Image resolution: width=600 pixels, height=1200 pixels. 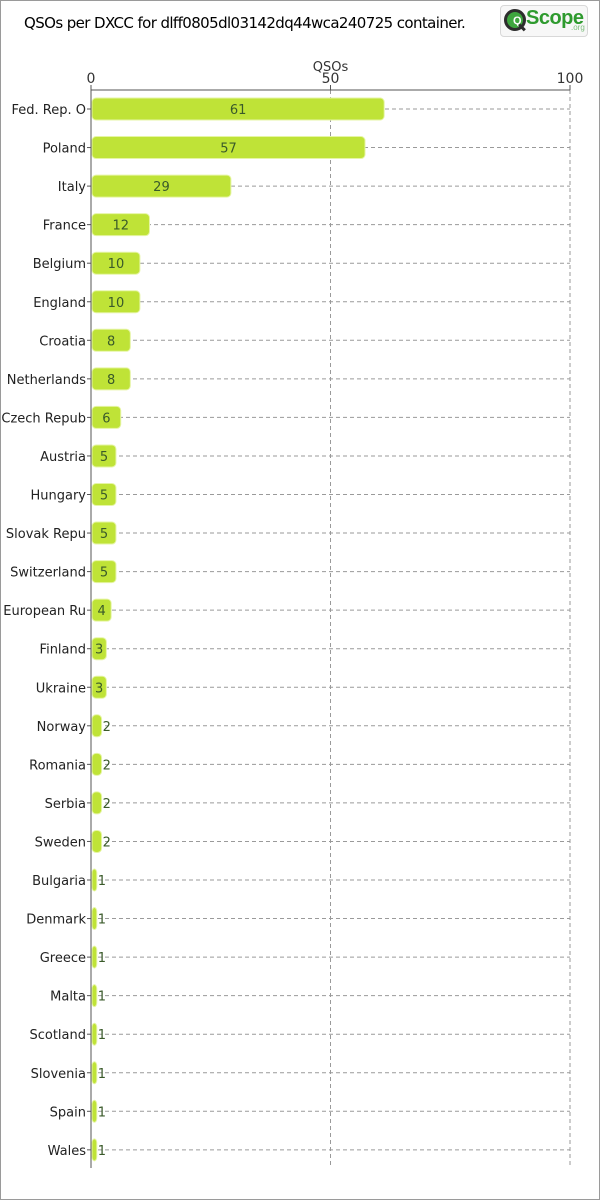 What do you see at coordinates (43, 418) in the screenshot?
I see `category-label: Czech Repub` at bounding box center [43, 418].